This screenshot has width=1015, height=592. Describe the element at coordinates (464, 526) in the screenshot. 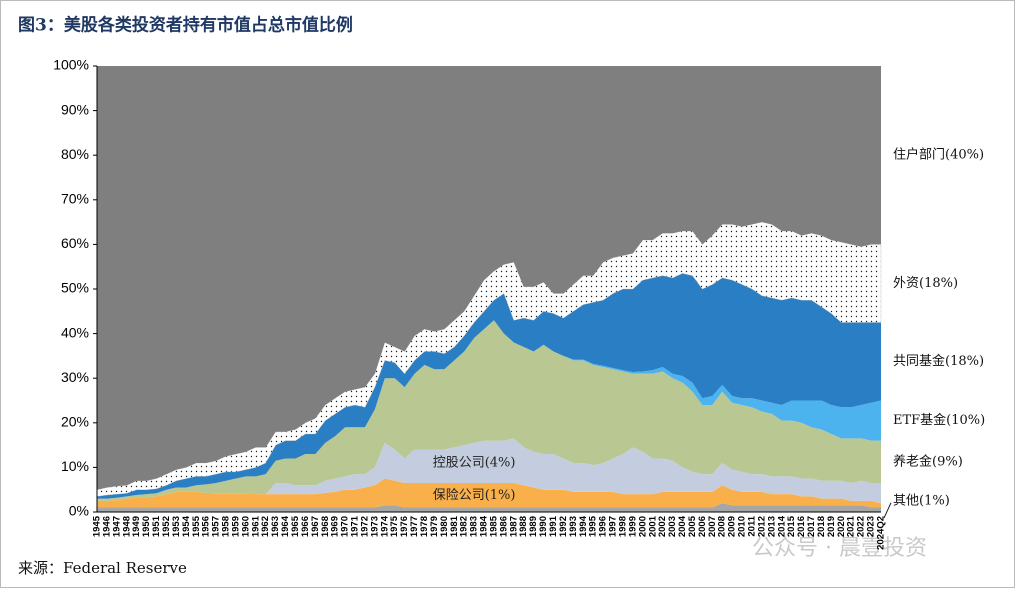

I see `x-tick-label: 1982` at that location.